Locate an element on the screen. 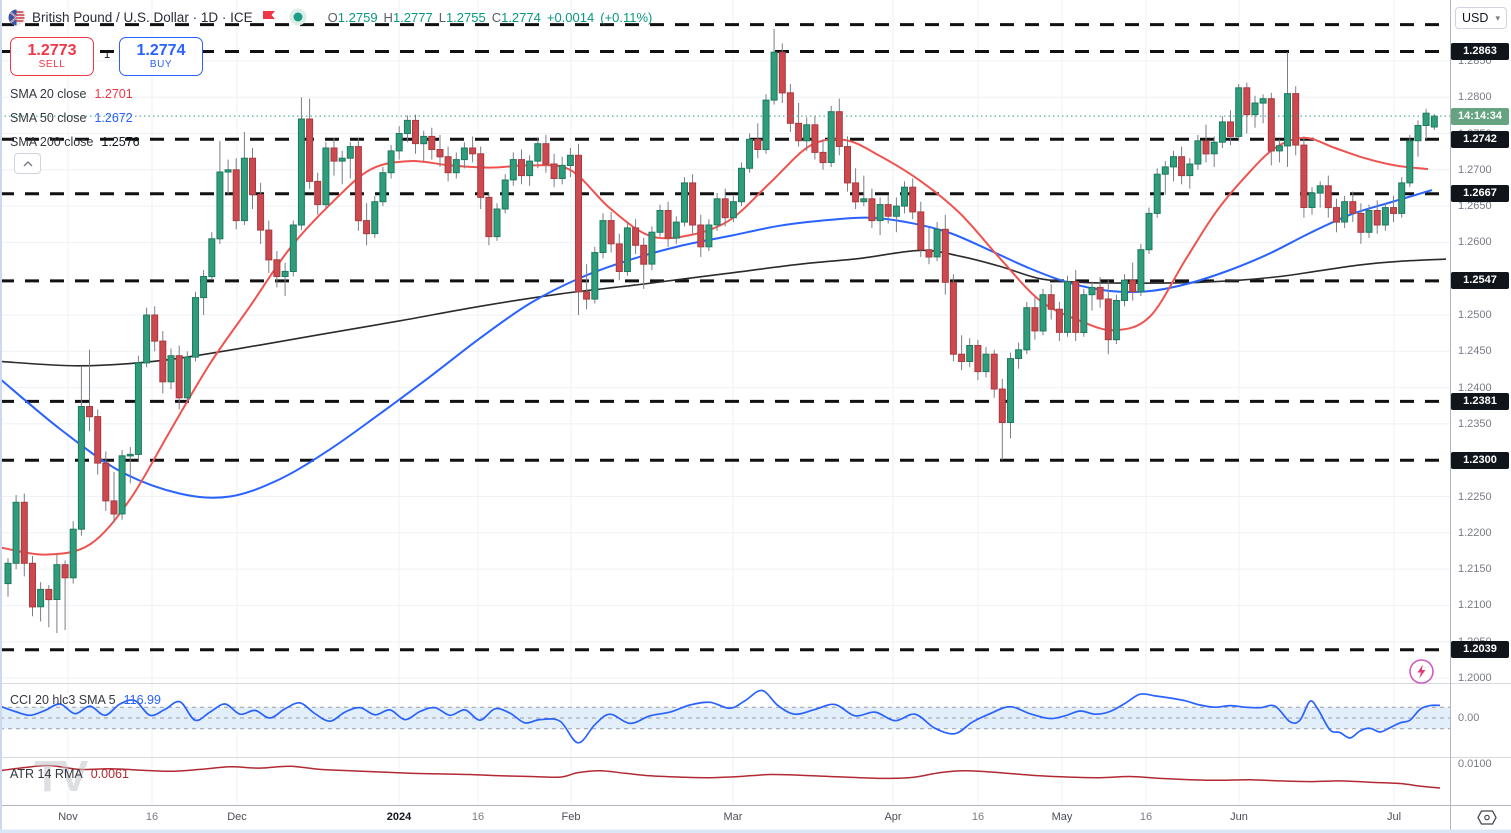 The height and width of the screenshot is (833, 1511). chevron-up-icon is located at coordinates (27, 163).